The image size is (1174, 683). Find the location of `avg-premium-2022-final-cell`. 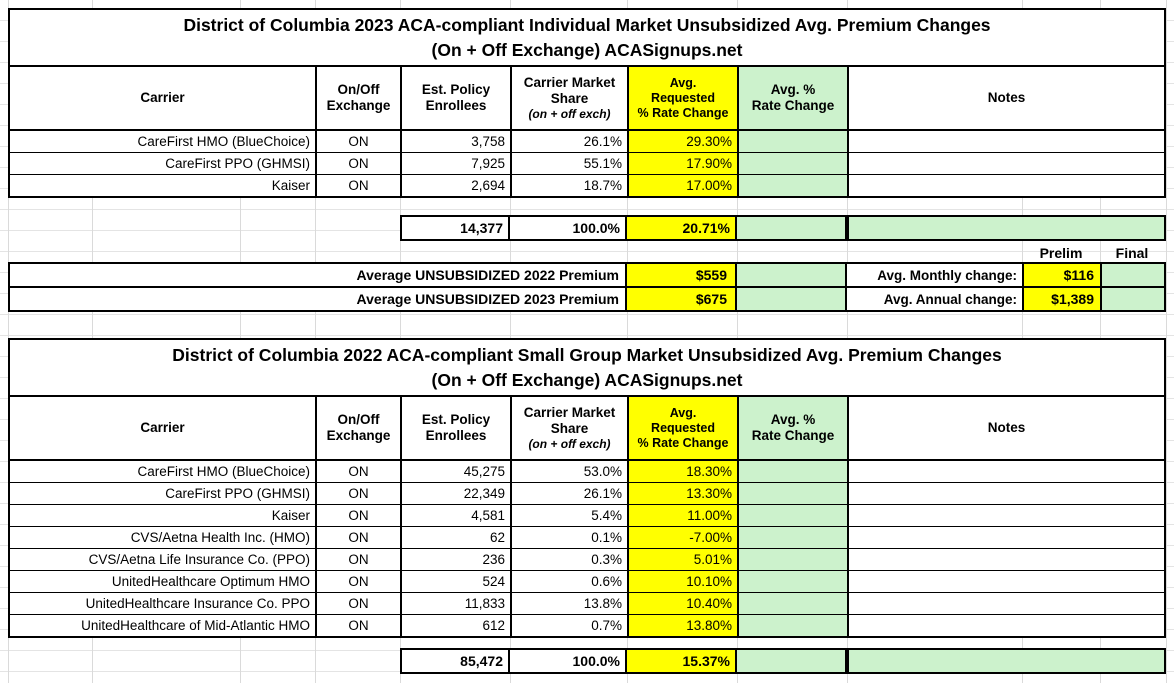

avg-premium-2022-final-cell is located at coordinates (790, 275).